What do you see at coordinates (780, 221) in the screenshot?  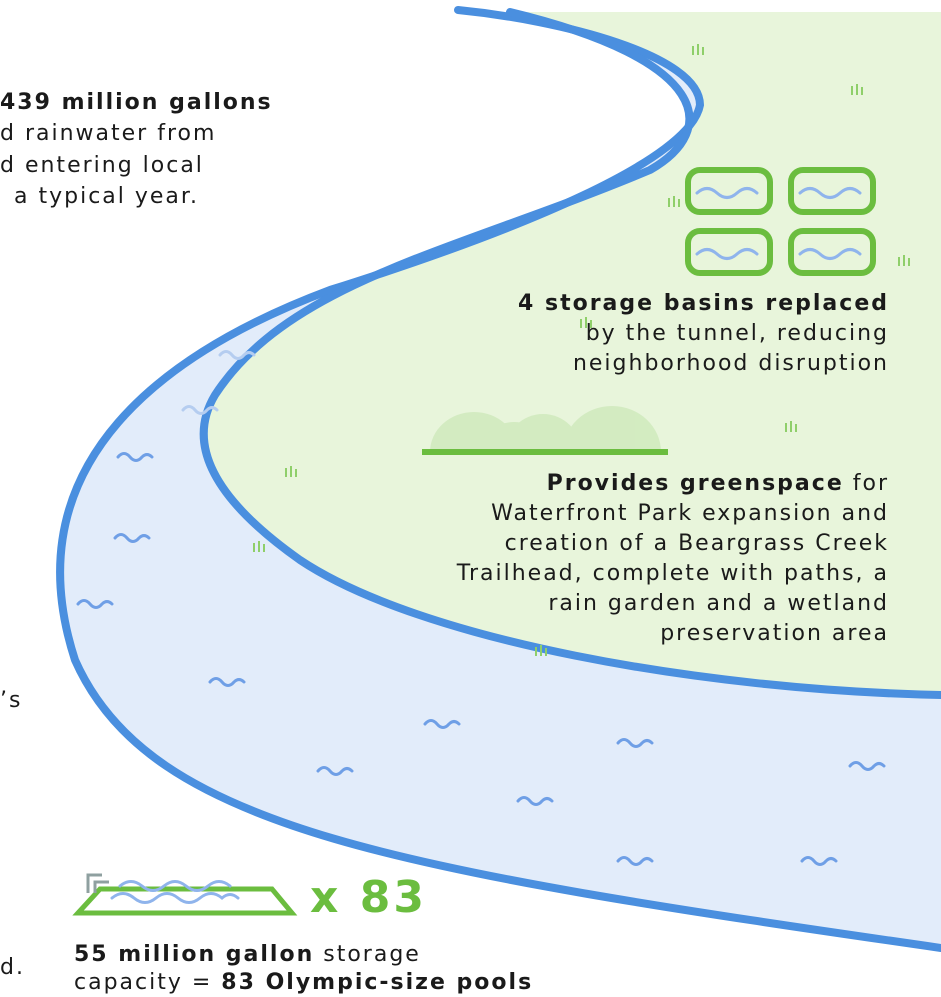 I see `storage-basin-icon` at bounding box center [780, 221].